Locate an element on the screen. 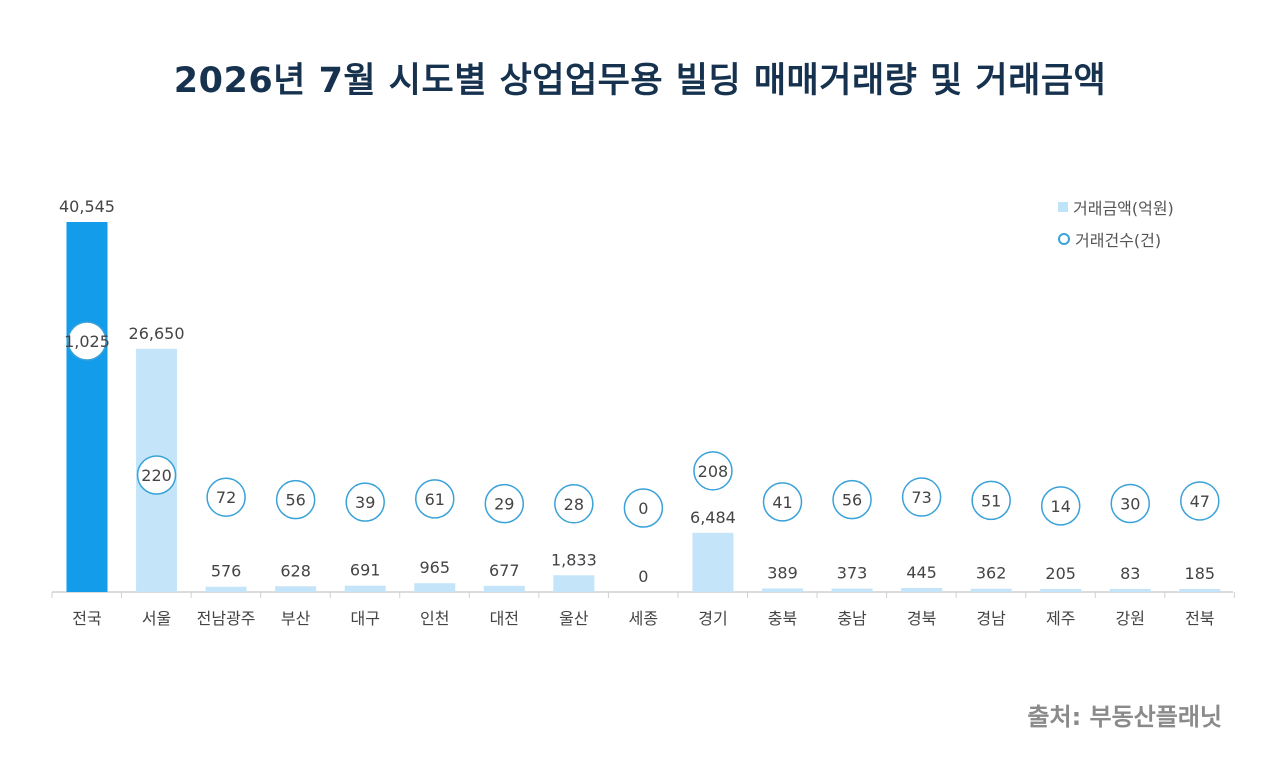 This screenshot has width=1280, height=772. count-data-label: 61 is located at coordinates (435, 499).